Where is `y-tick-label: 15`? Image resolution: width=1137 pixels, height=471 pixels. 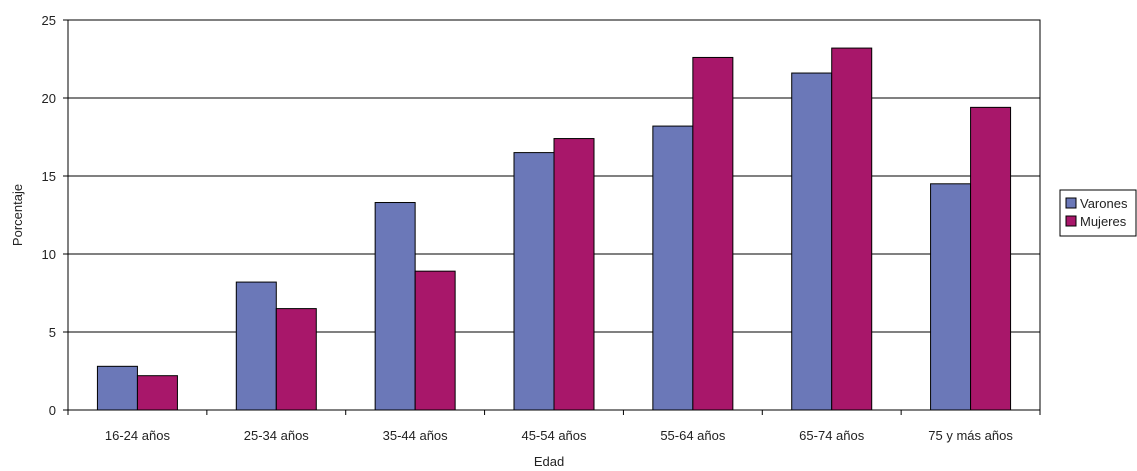 y-tick-label: 15 is located at coordinates (49, 176).